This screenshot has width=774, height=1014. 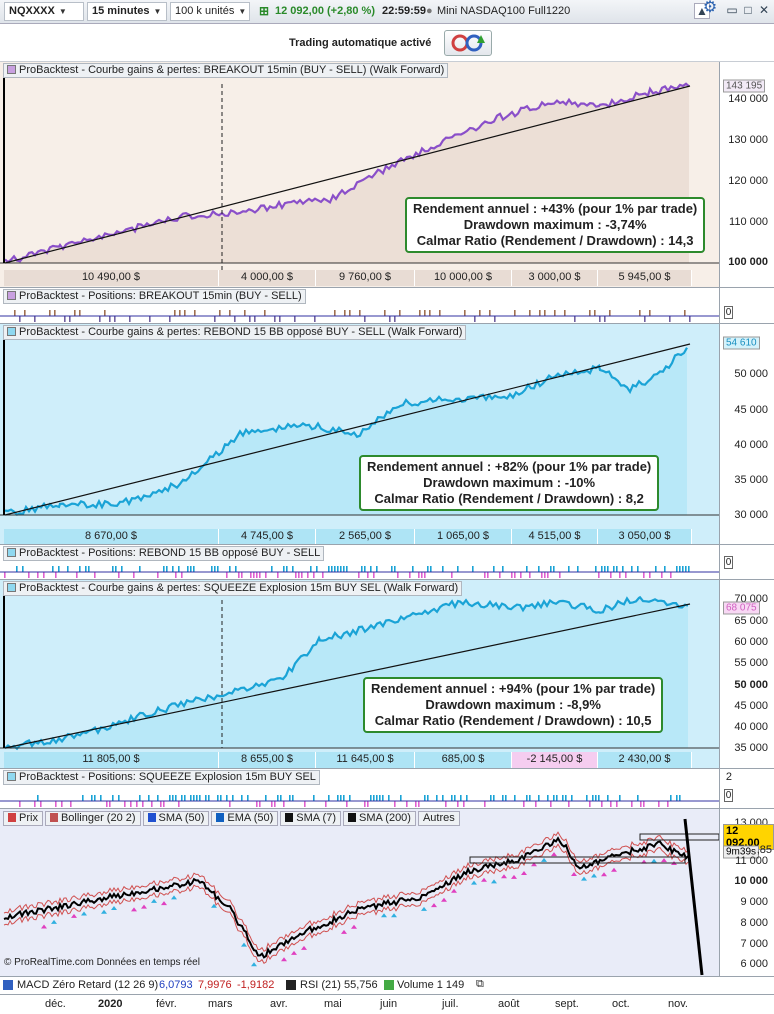 What do you see at coordinates (509, 482) in the screenshot?
I see `stats-line: Drawdown maximum : -10%` at bounding box center [509, 482].